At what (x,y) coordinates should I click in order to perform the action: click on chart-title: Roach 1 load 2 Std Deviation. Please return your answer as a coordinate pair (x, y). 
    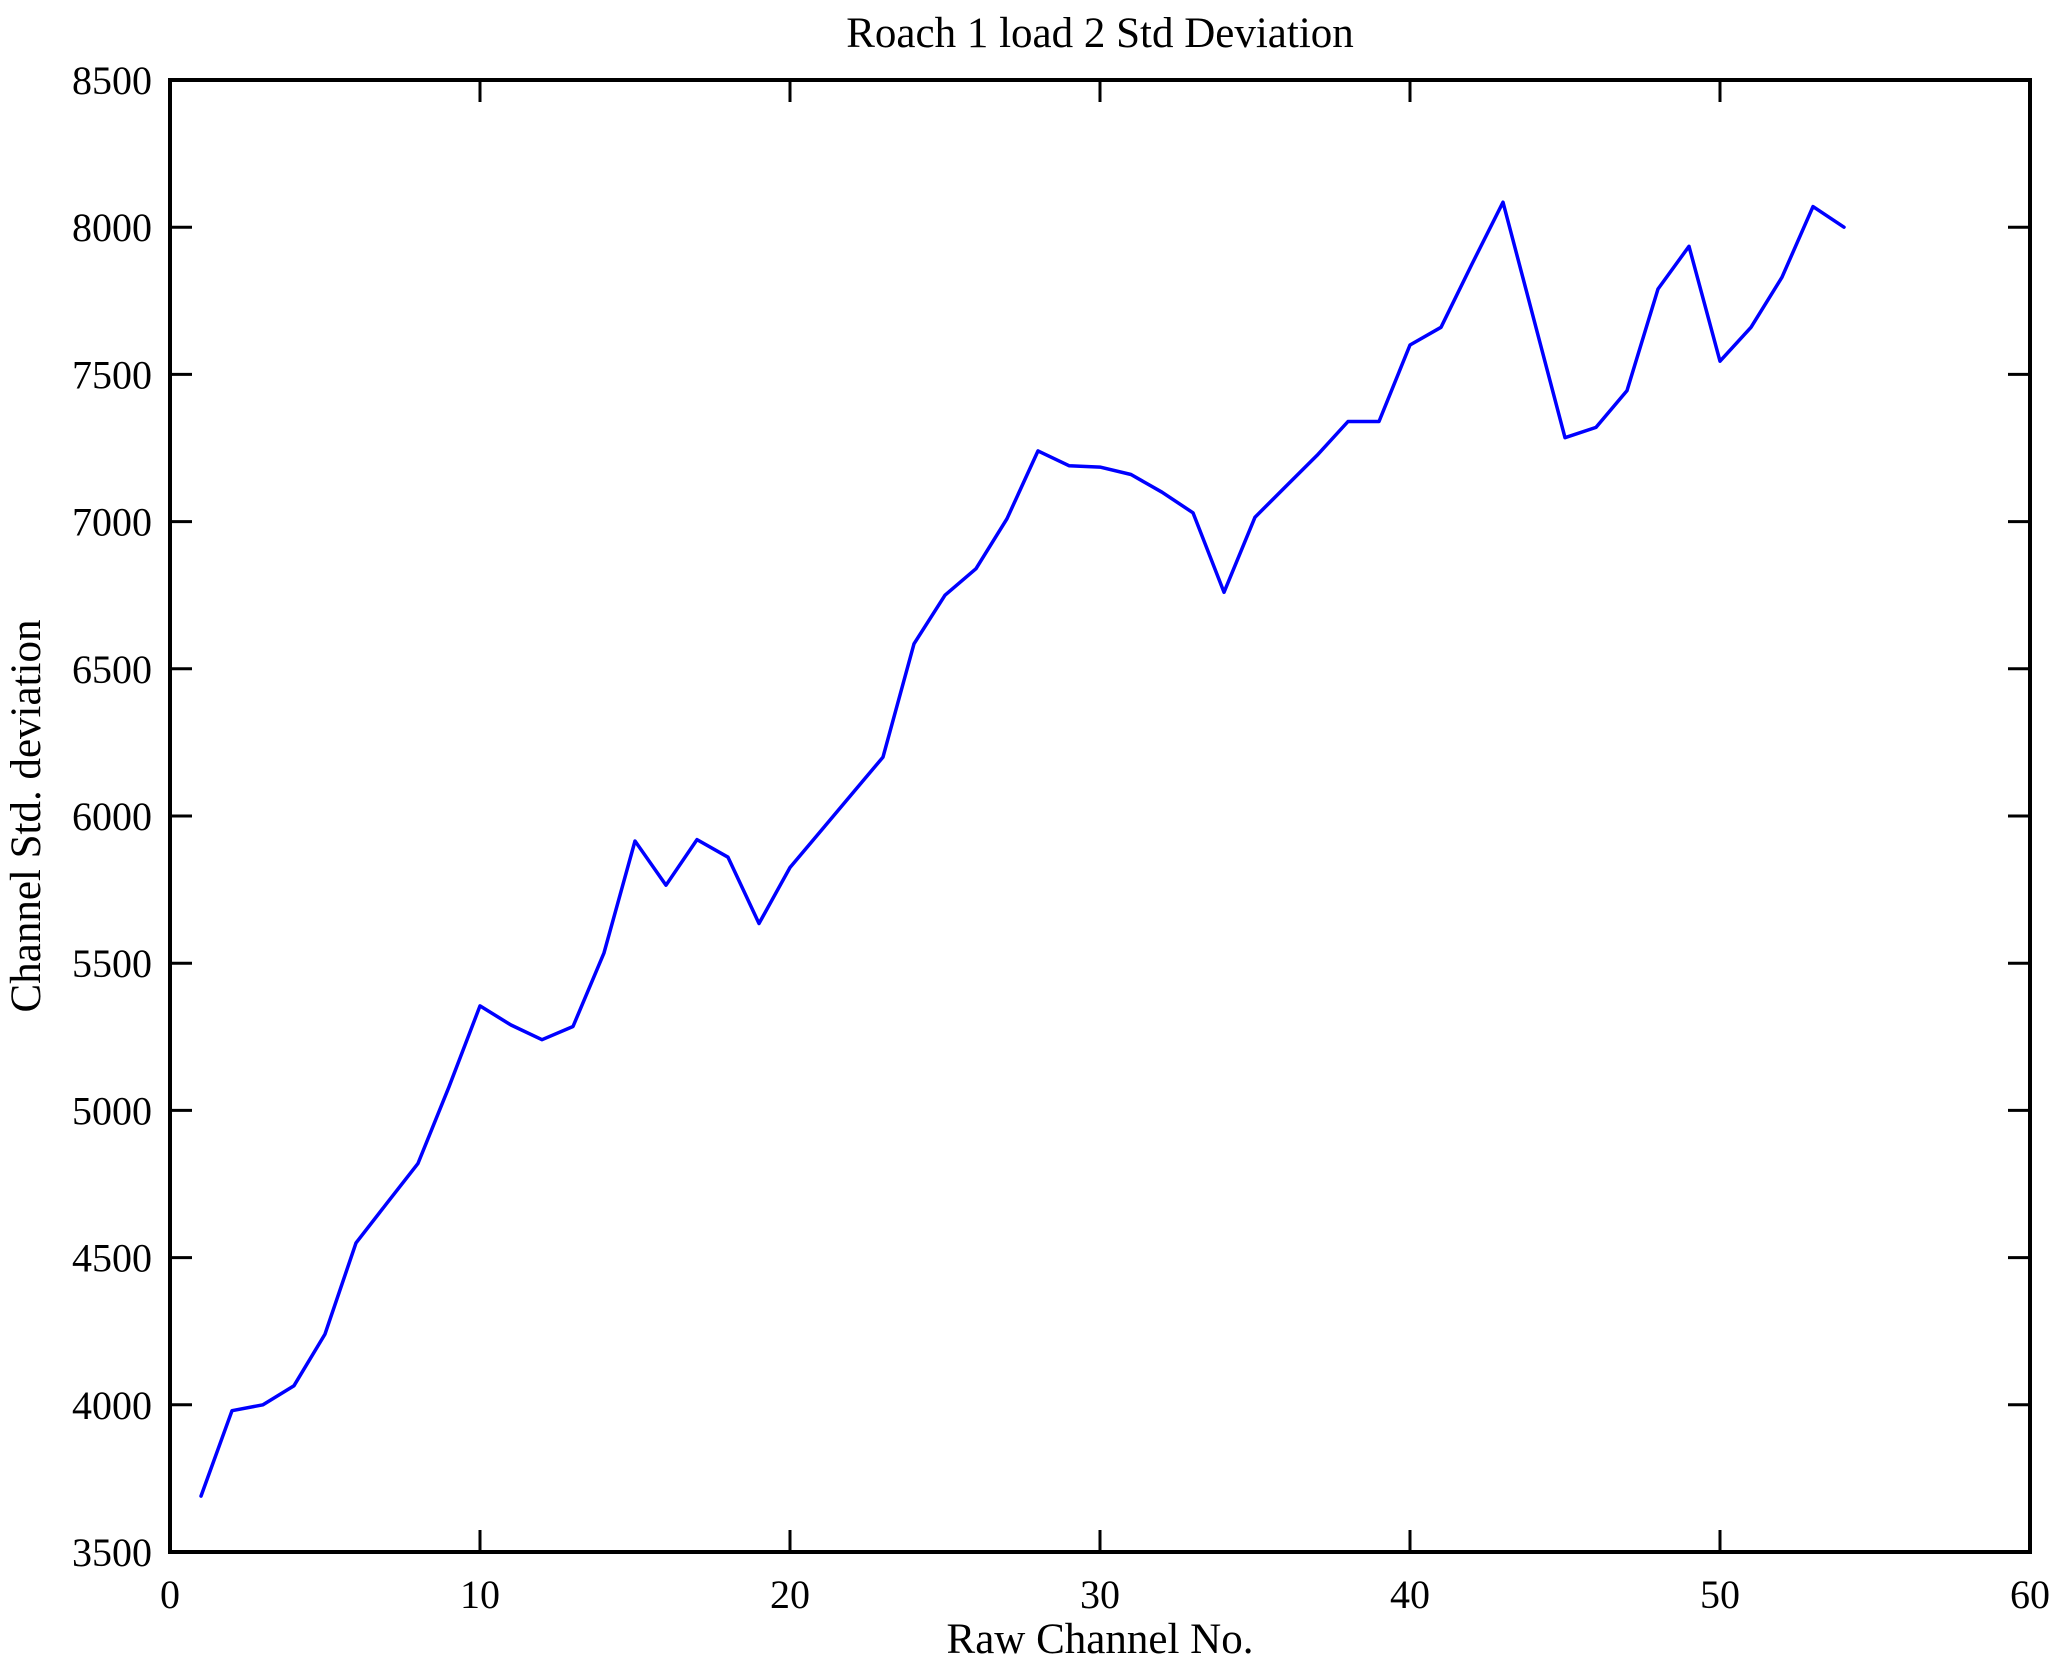
    Looking at the image, I should click on (1100, 33).